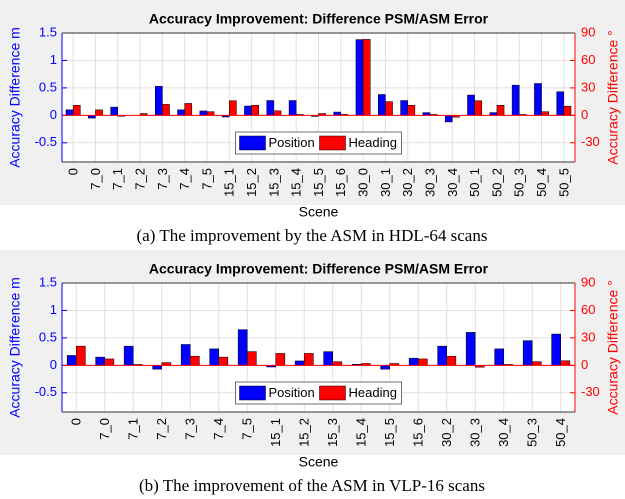 The height and width of the screenshot is (499, 625). What do you see at coordinates (563, 182) in the screenshot?
I see `x-tick-label: 50_5` at bounding box center [563, 182].